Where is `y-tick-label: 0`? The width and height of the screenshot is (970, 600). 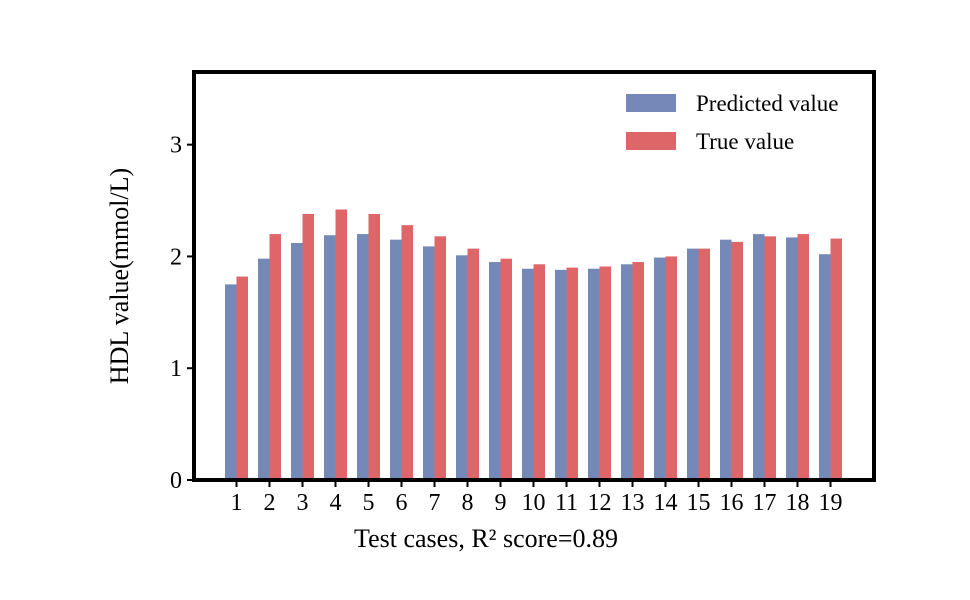 y-tick-label: 0 is located at coordinates (176, 481).